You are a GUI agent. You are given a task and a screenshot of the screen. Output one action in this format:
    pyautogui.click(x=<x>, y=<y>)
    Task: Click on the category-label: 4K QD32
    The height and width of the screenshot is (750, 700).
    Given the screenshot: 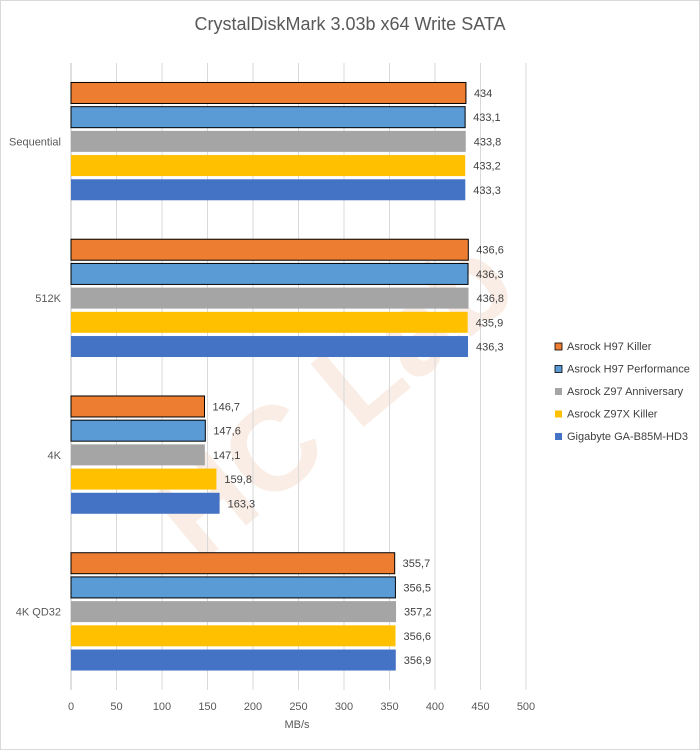 What is the action you would take?
    pyautogui.click(x=38, y=613)
    